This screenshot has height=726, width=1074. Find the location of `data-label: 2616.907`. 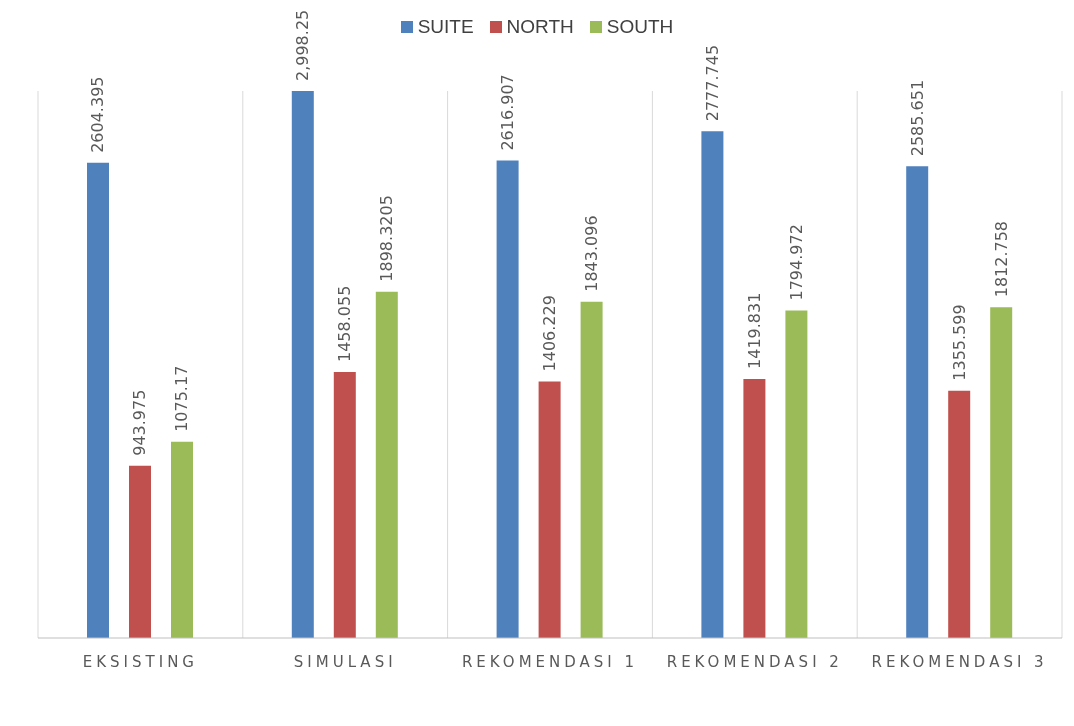

data-label: 2616.907 is located at coordinates (508, 112).